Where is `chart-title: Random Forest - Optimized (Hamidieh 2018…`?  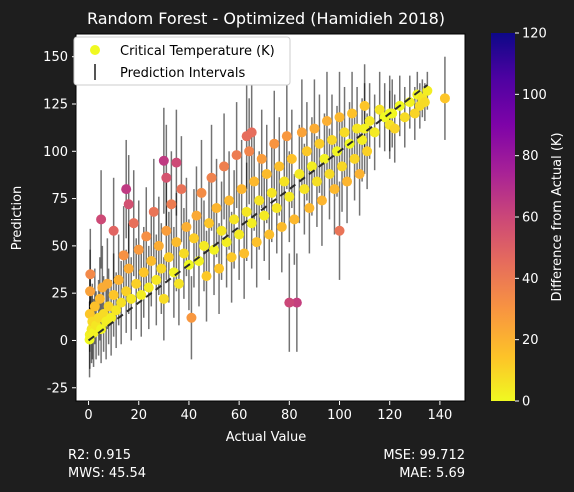 chart-title: Random Forest - Optimized (Hamidieh 2018… is located at coordinates (266, 18).